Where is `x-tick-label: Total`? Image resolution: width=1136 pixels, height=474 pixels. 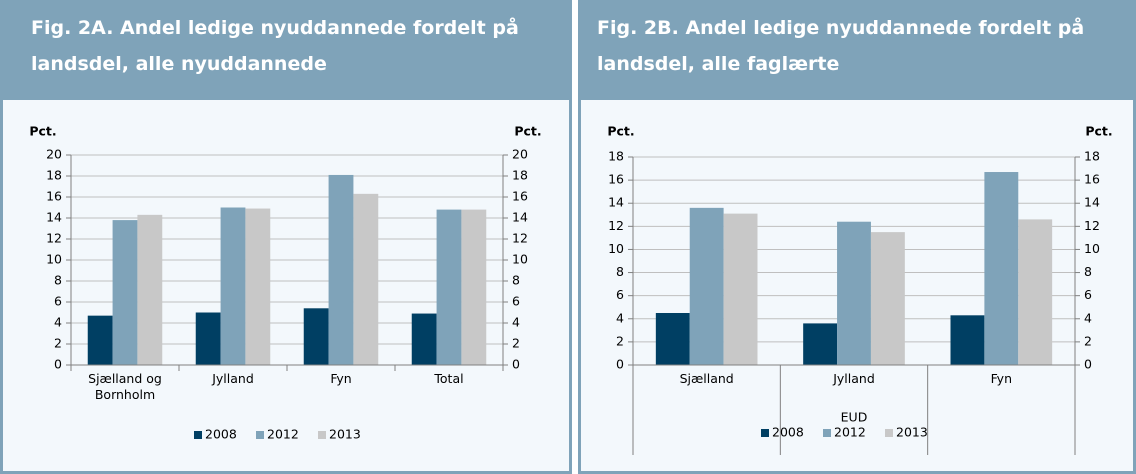 x-tick-label: Total is located at coordinates (449, 378).